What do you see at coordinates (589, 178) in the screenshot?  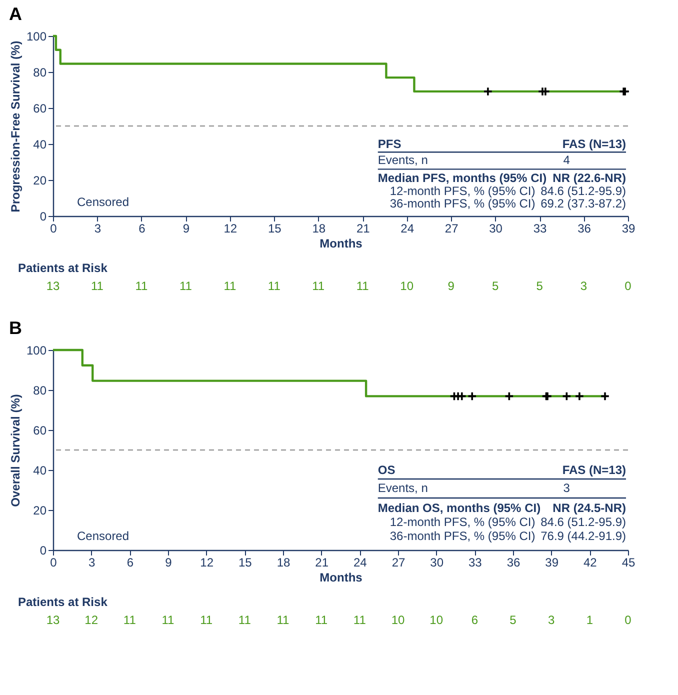 I see `annotation: NR (22.6-NR)` at bounding box center [589, 178].